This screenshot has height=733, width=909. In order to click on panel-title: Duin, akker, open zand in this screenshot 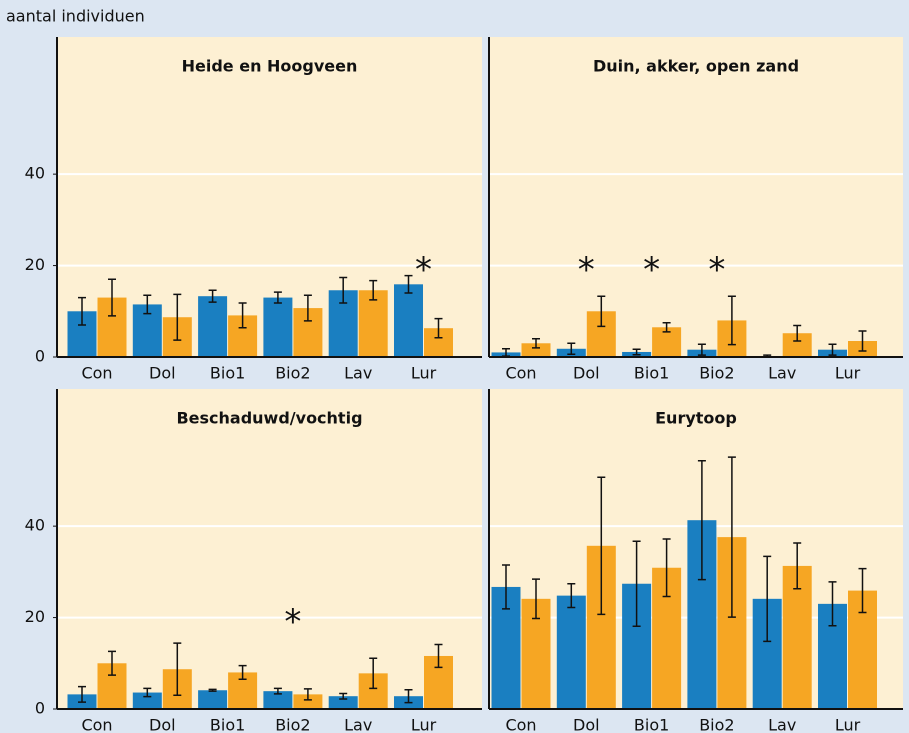, I will do `click(696, 66)`.